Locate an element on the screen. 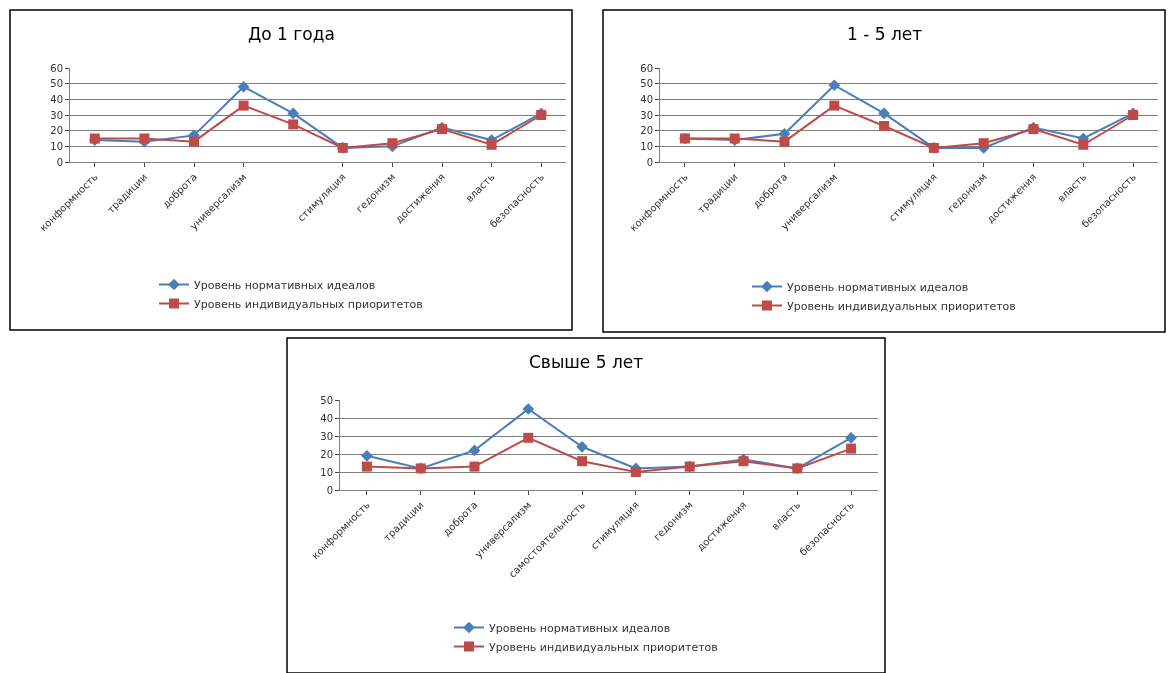 This screenshot has height=673, width=1173. chart-title: 1 - 5 лет is located at coordinates (885, 34).